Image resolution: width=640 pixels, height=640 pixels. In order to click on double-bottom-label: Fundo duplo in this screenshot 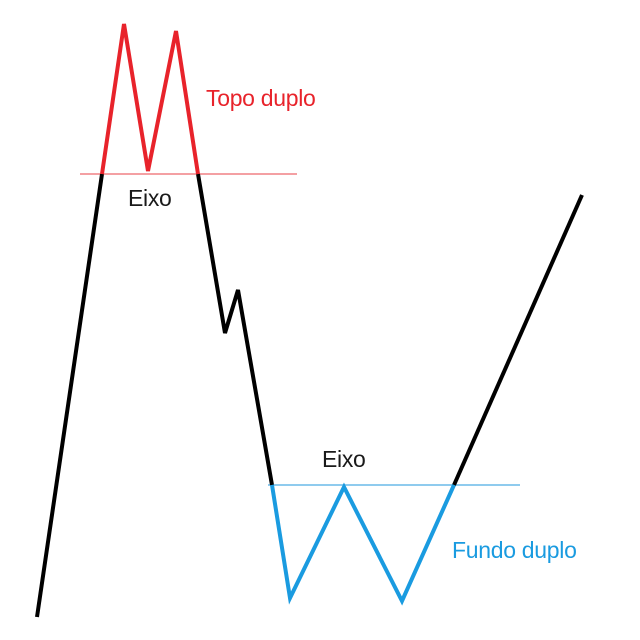, I will do `click(514, 550)`.